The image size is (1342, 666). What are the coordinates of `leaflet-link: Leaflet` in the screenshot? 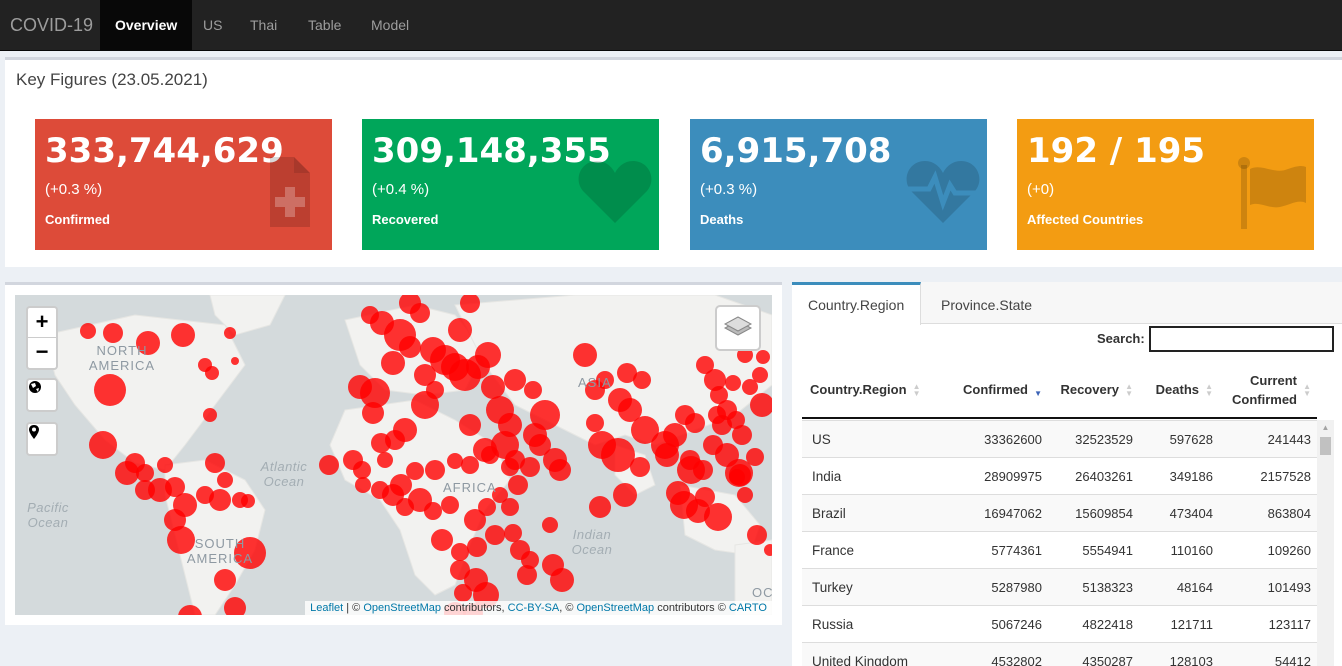 It's located at (327, 608).